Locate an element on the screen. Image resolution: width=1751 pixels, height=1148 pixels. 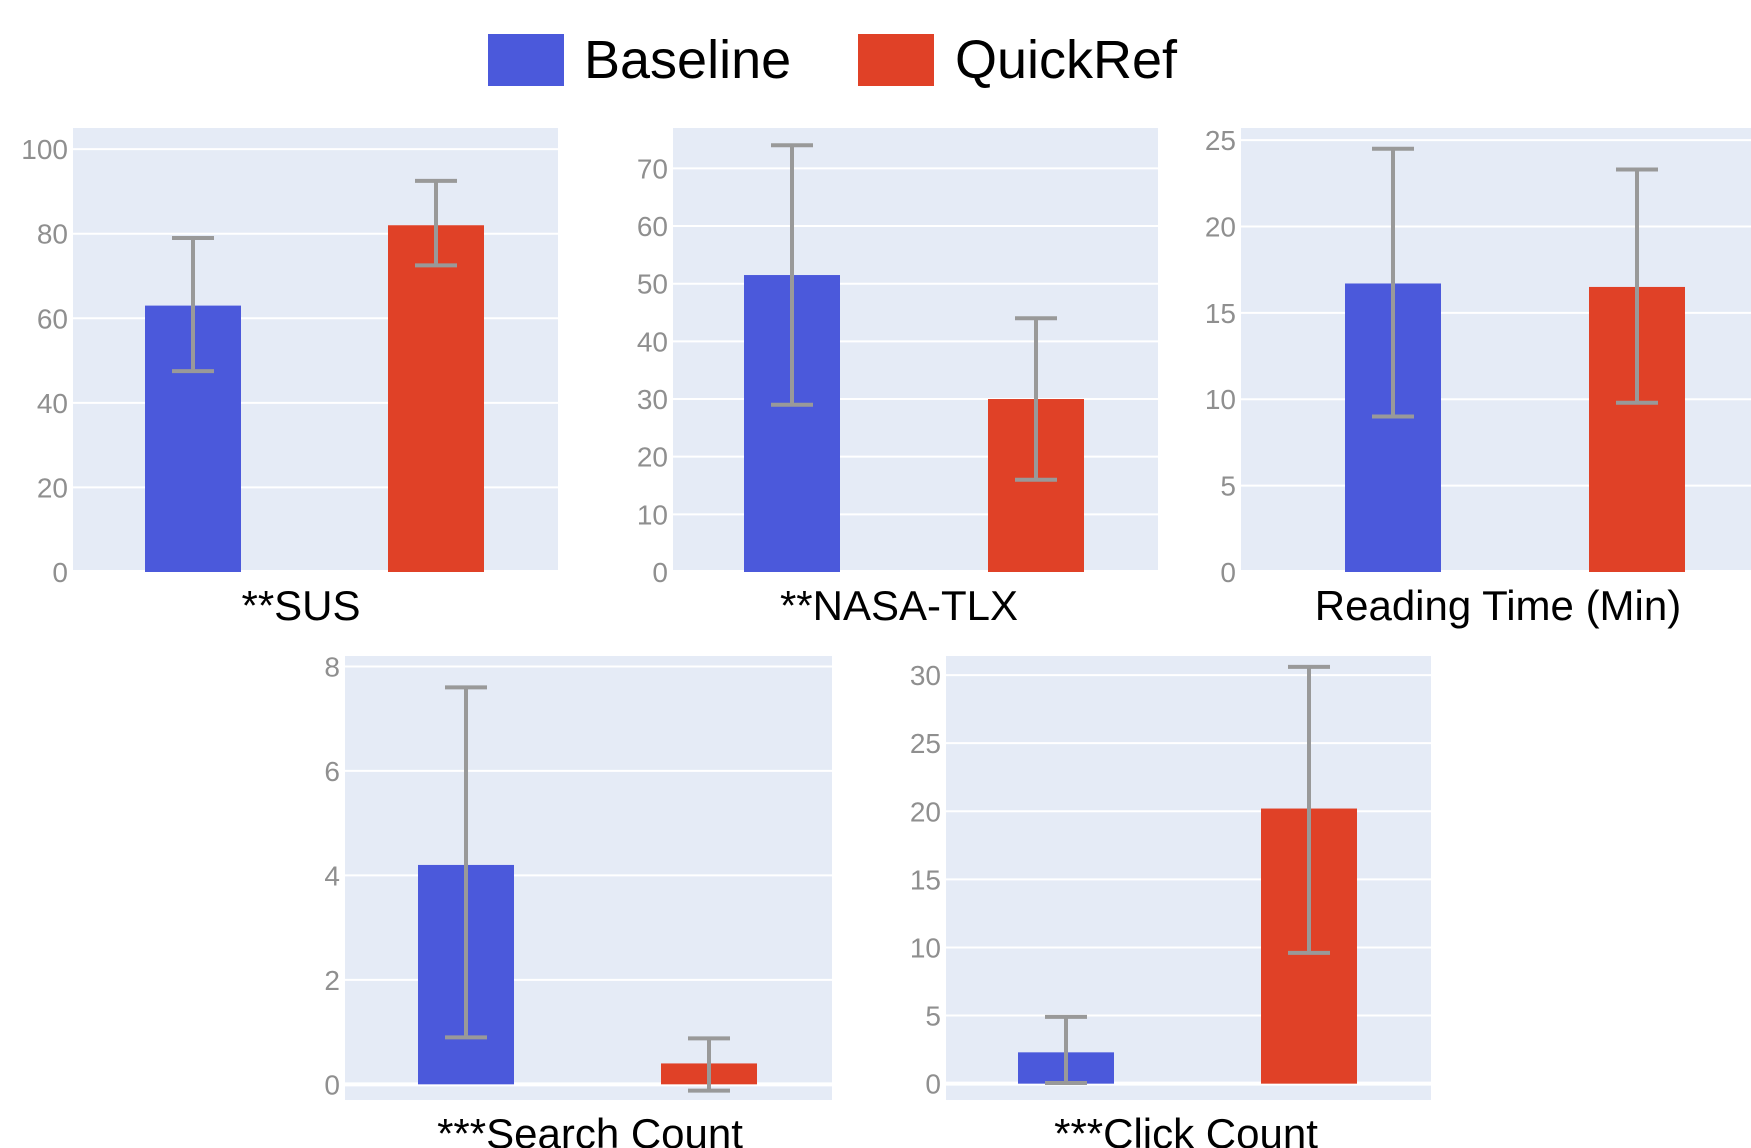
y-tick-label: 4 is located at coordinates (332, 875).